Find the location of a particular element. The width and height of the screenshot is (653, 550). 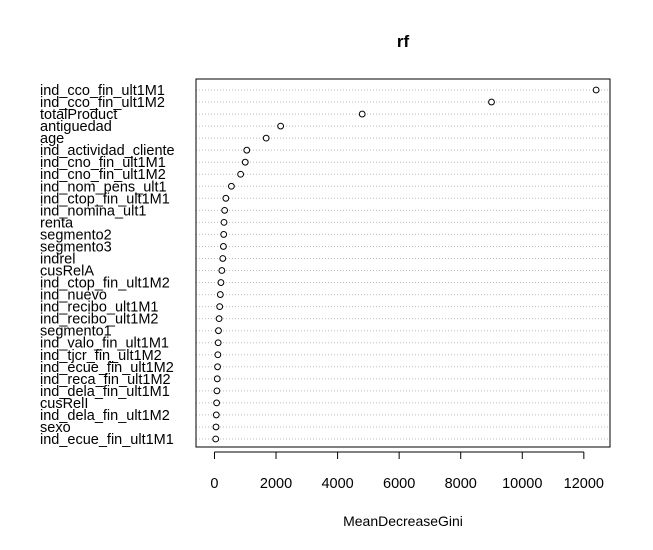

x-axis-label: MeanDecreaseGini is located at coordinates (403, 521).